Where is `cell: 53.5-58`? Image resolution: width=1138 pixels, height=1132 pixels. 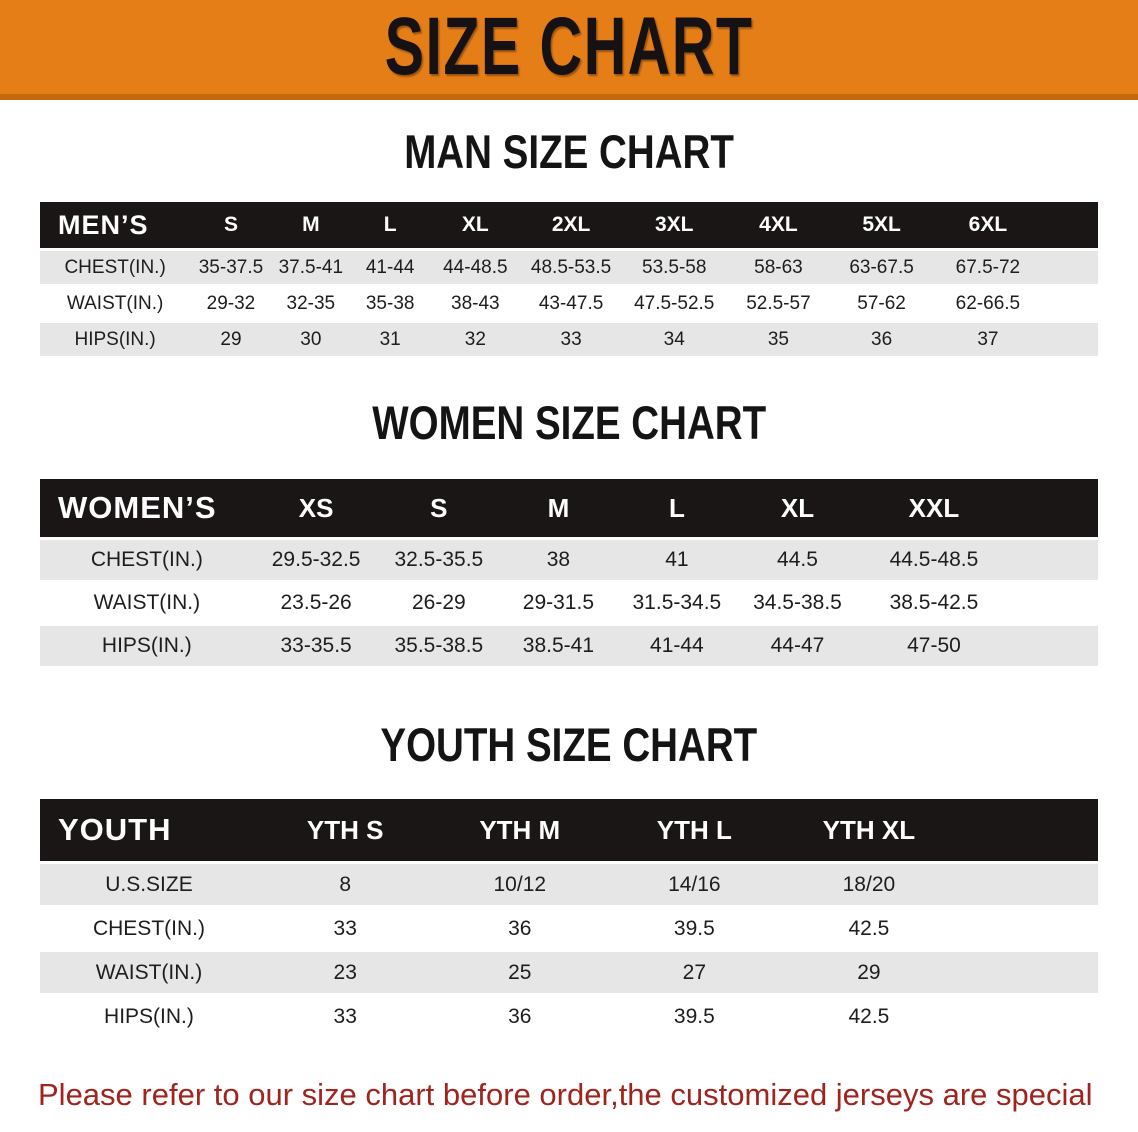 cell: 53.5-58 is located at coordinates (674, 267).